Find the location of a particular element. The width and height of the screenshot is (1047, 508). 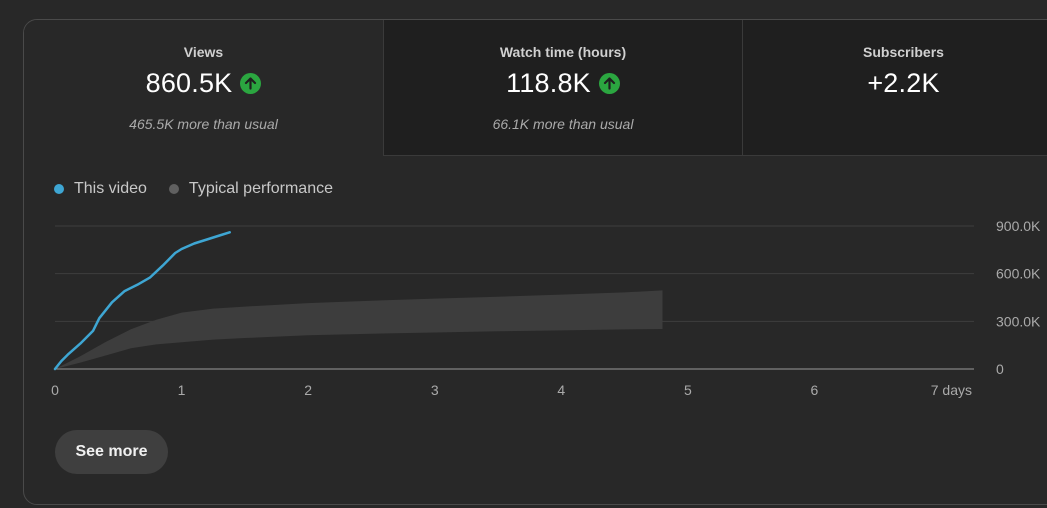

metric-tab-views: Views 860.5K 465.5K more than usual is located at coordinates (203, 88).